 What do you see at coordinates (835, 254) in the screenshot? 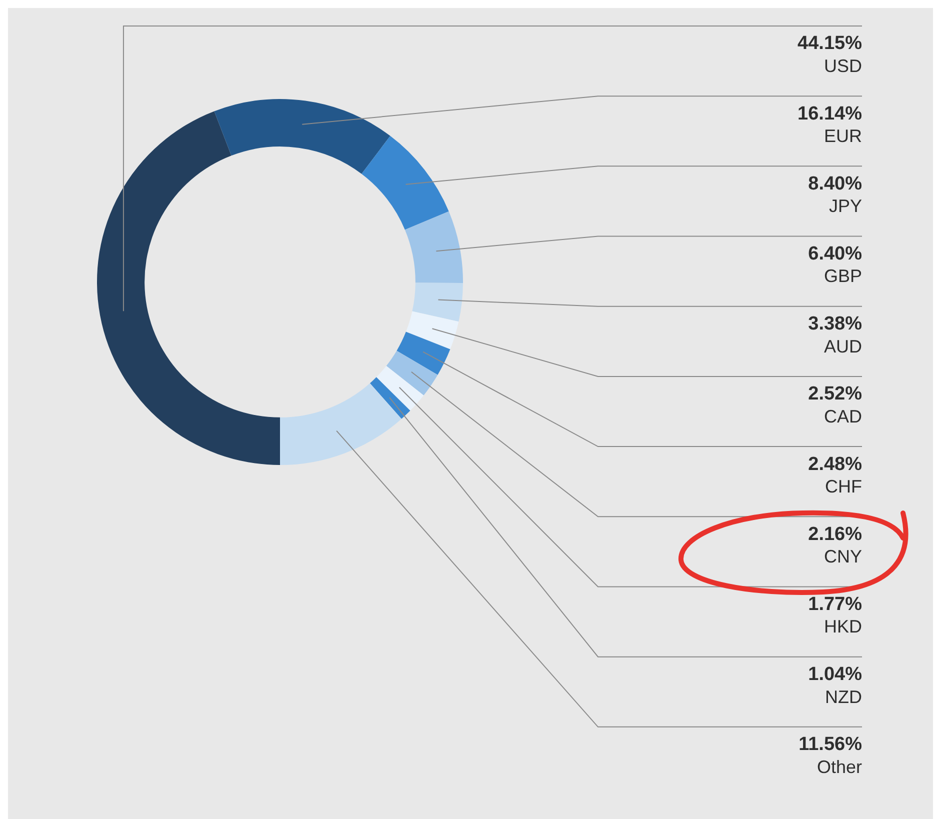
I see `data-label: 6.40%` at bounding box center [835, 254].